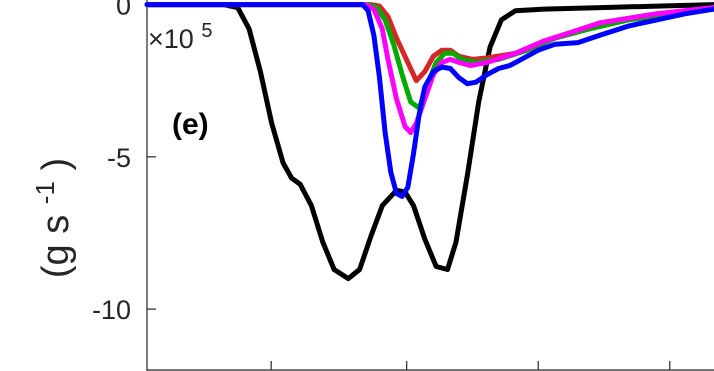  I want to click on panel-label: (e), so click(190, 124).